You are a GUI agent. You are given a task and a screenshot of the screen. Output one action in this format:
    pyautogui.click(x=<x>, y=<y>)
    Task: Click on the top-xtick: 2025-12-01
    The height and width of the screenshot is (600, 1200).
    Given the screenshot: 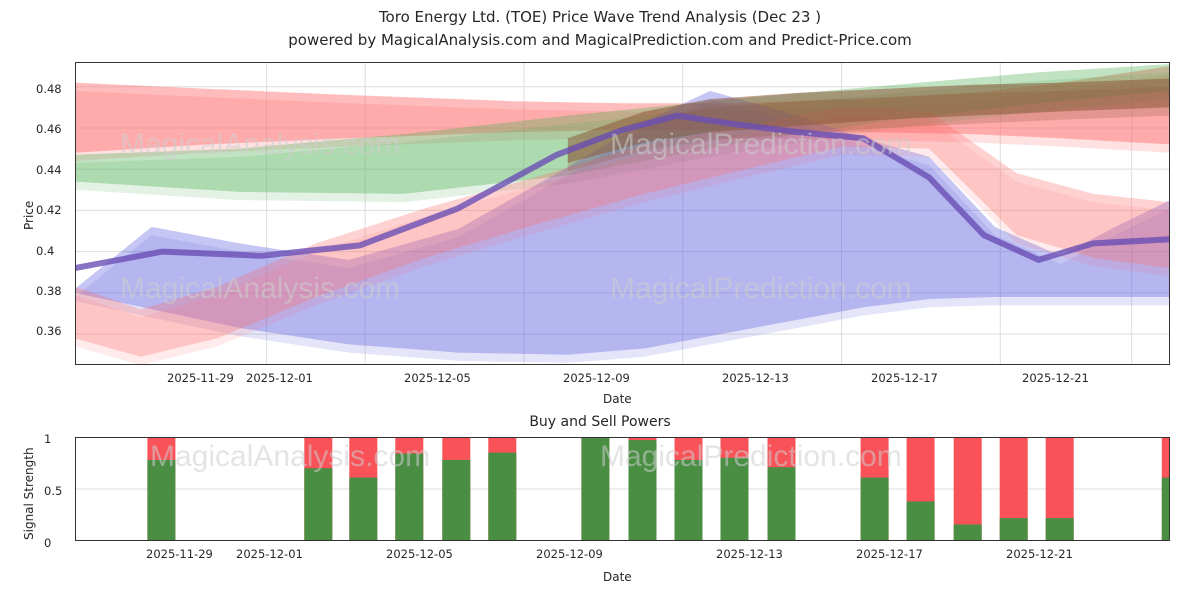 What is the action you would take?
    pyautogui.click(x=279, y=378)
    